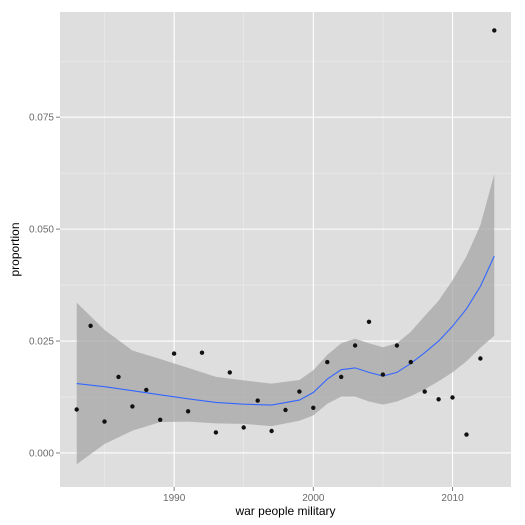 The image size is (525, 525). Describe the element at coordinates (44, 286) in the screenshot. I see `y-axis-ticks: 0.000 0.025 0.050 0.075` at that location.